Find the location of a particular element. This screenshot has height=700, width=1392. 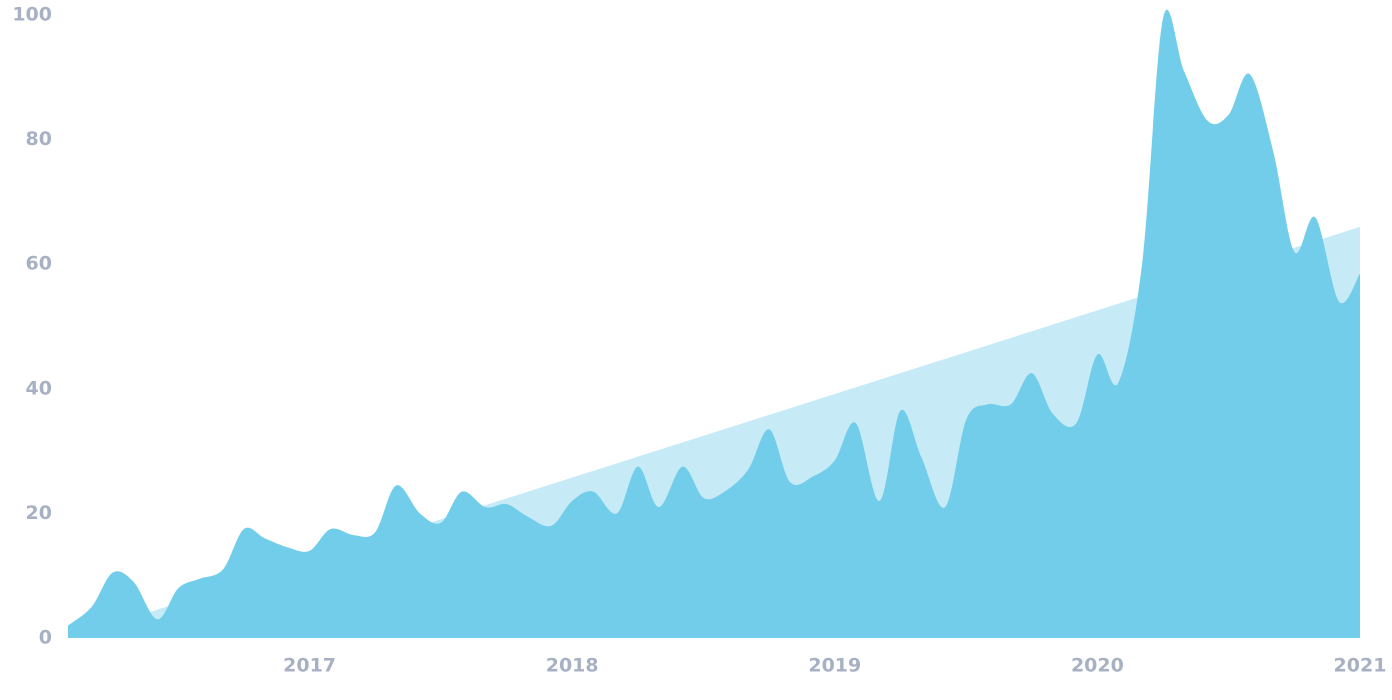

y-tick-label: 0 is located at coordinates (45, 638).